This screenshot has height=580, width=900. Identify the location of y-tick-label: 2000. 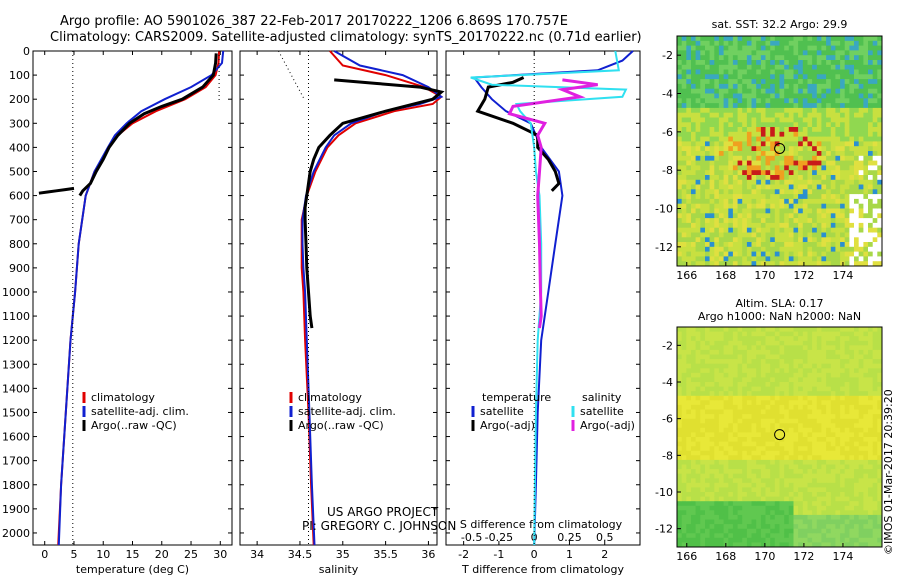
(16, 533).